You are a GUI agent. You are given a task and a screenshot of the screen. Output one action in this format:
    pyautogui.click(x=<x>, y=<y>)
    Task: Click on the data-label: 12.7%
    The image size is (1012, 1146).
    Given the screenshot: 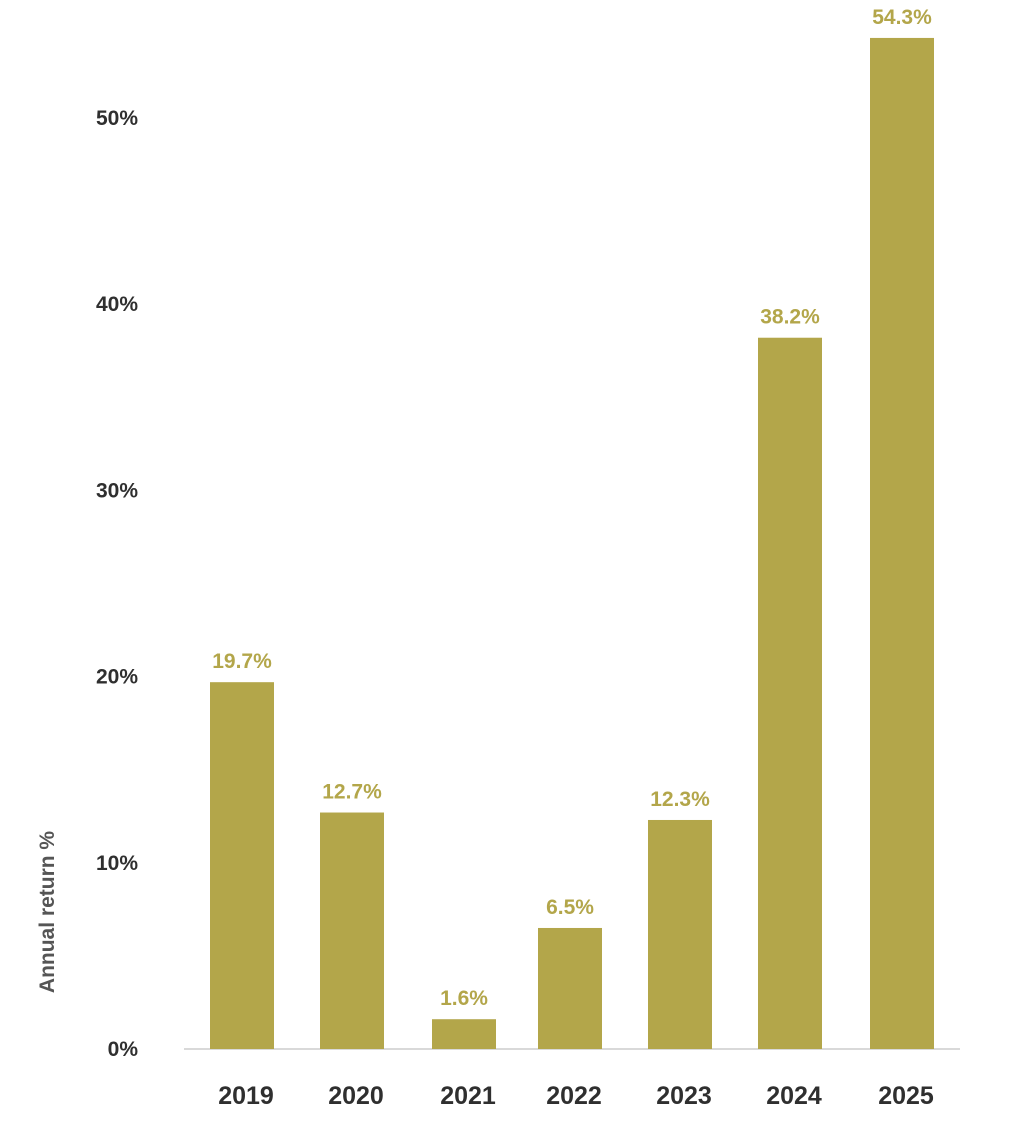 What is the action you would take?
    pyautogui.click(x=352, y=792)
    